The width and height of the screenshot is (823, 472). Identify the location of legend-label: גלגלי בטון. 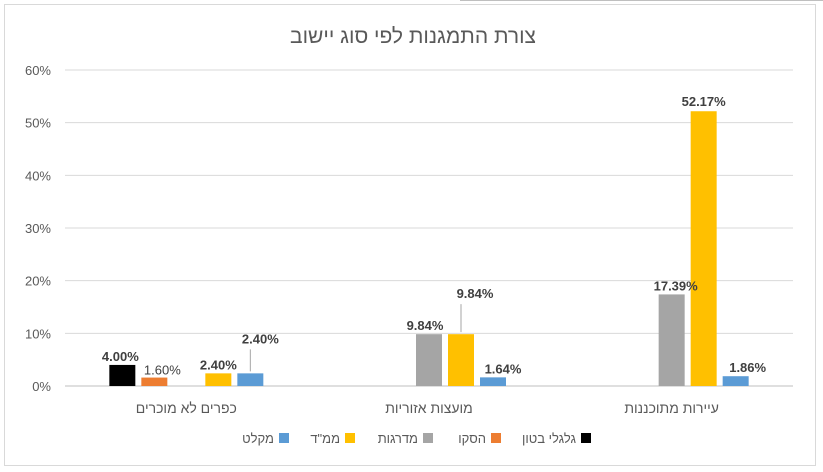
(549, 438).